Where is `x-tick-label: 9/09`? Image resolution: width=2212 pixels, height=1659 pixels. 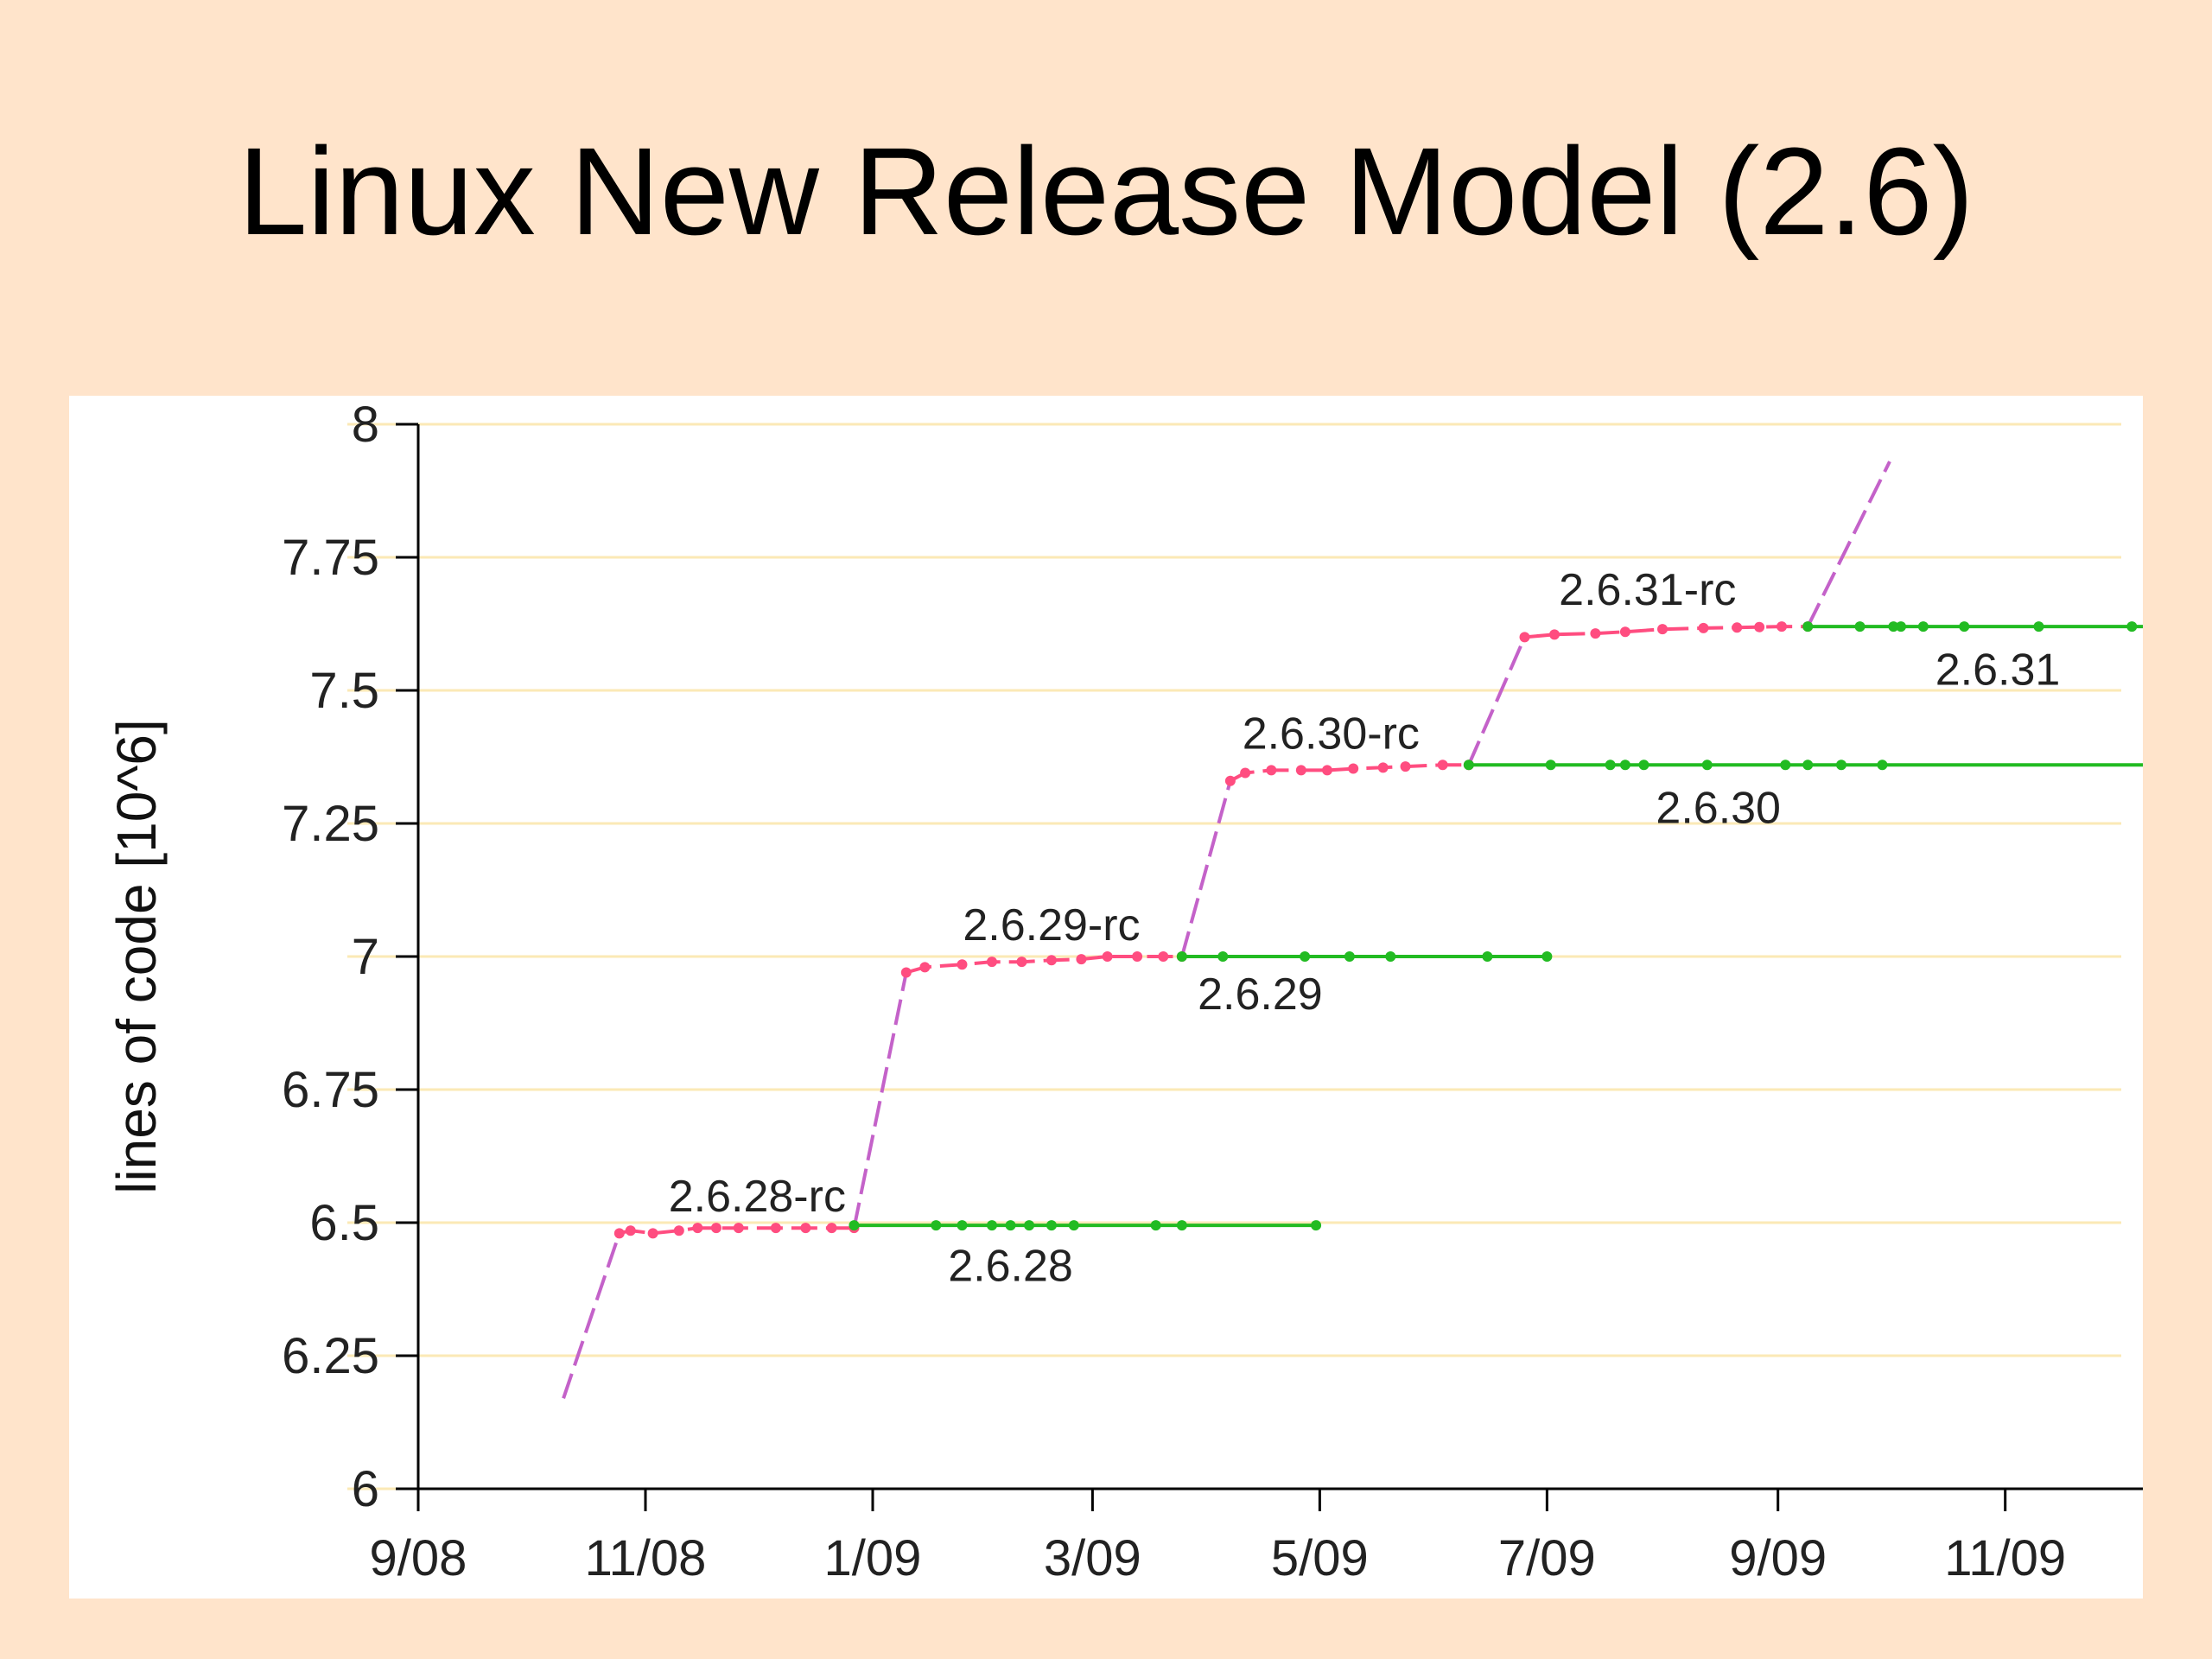
x-tick-label: 9/09 is located at coordinates (1778, 1558).